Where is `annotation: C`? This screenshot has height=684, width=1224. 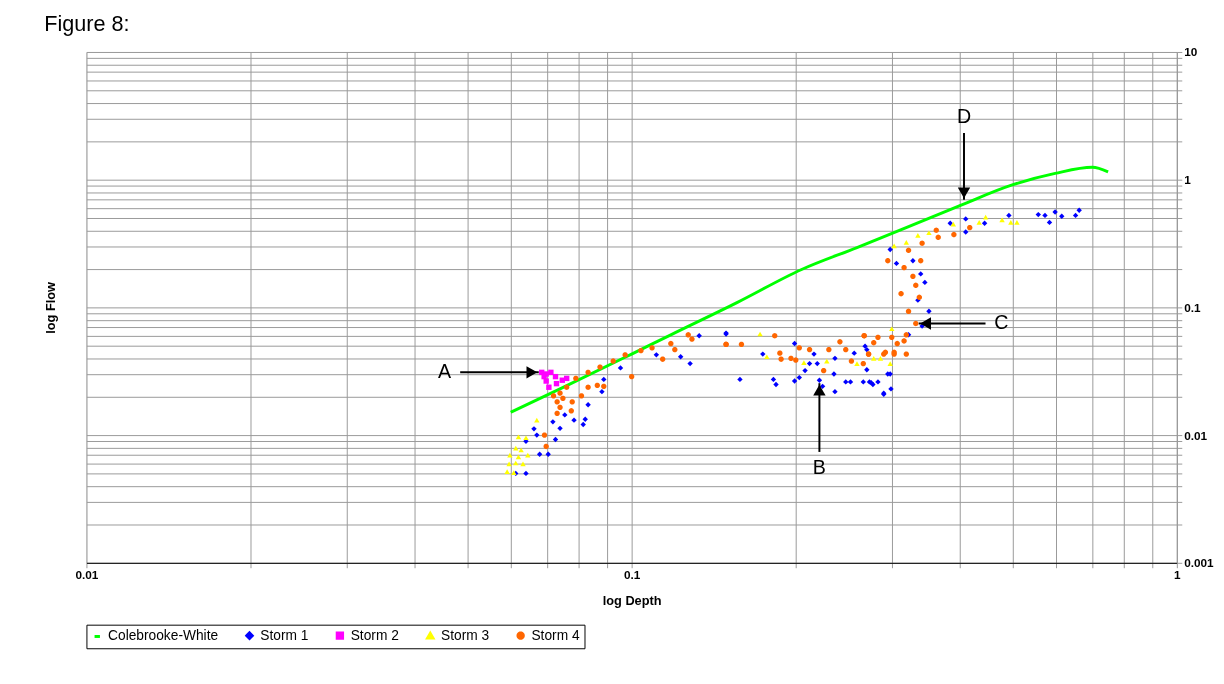
annotation: C is located at coordinates (1001, 322).